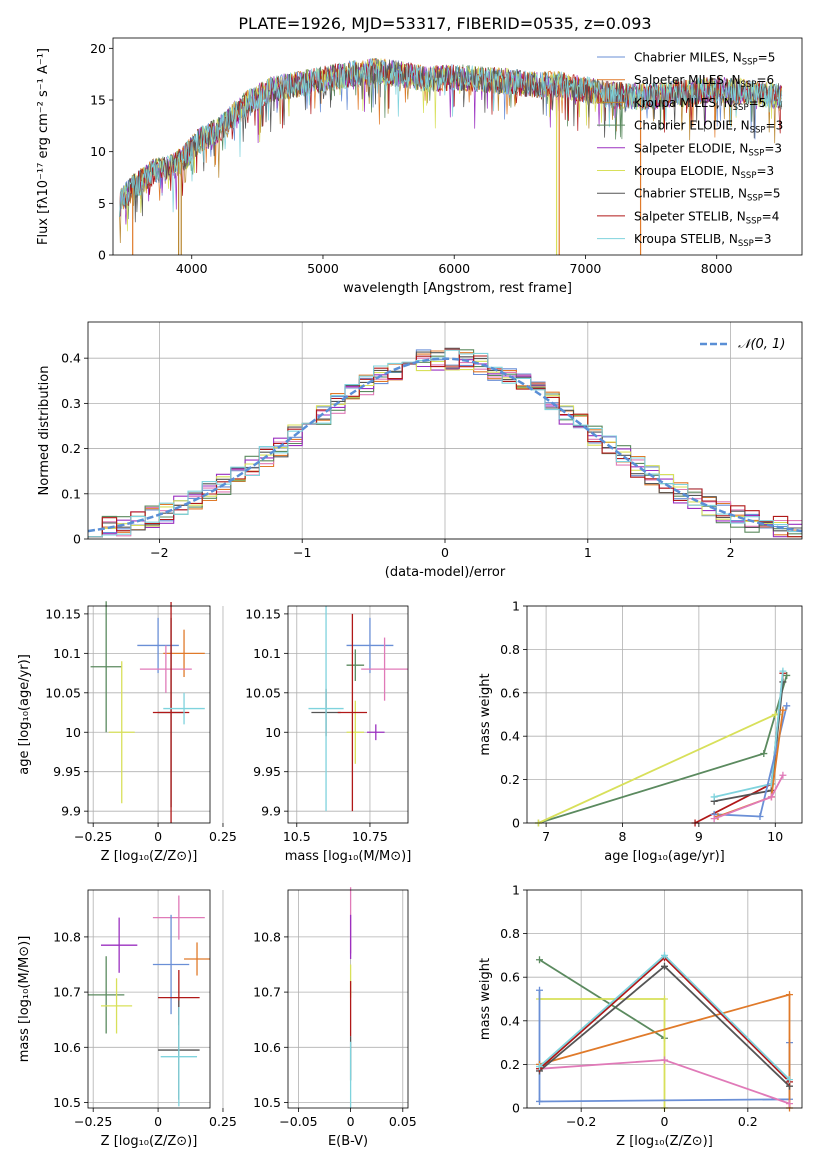 The width and height of the screenshot is (819, 1170). I want to click on legend-label: Salpeter STELIB, NSSP=4, so click(706, 217).